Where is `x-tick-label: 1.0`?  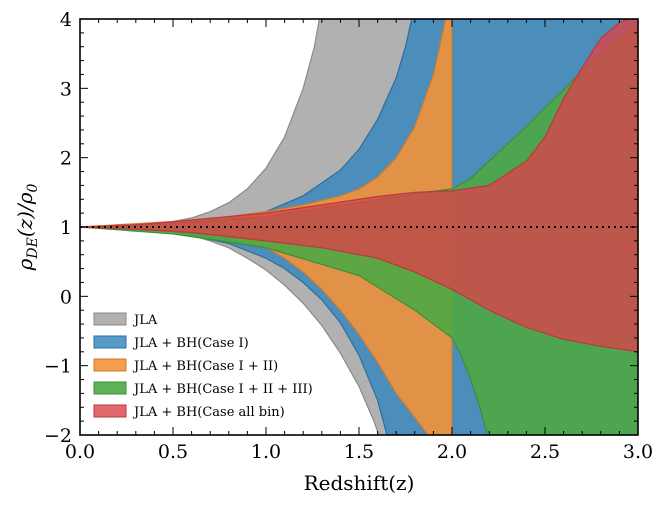
x-tick-label: 1.0 is located at coordinates (266, 452).